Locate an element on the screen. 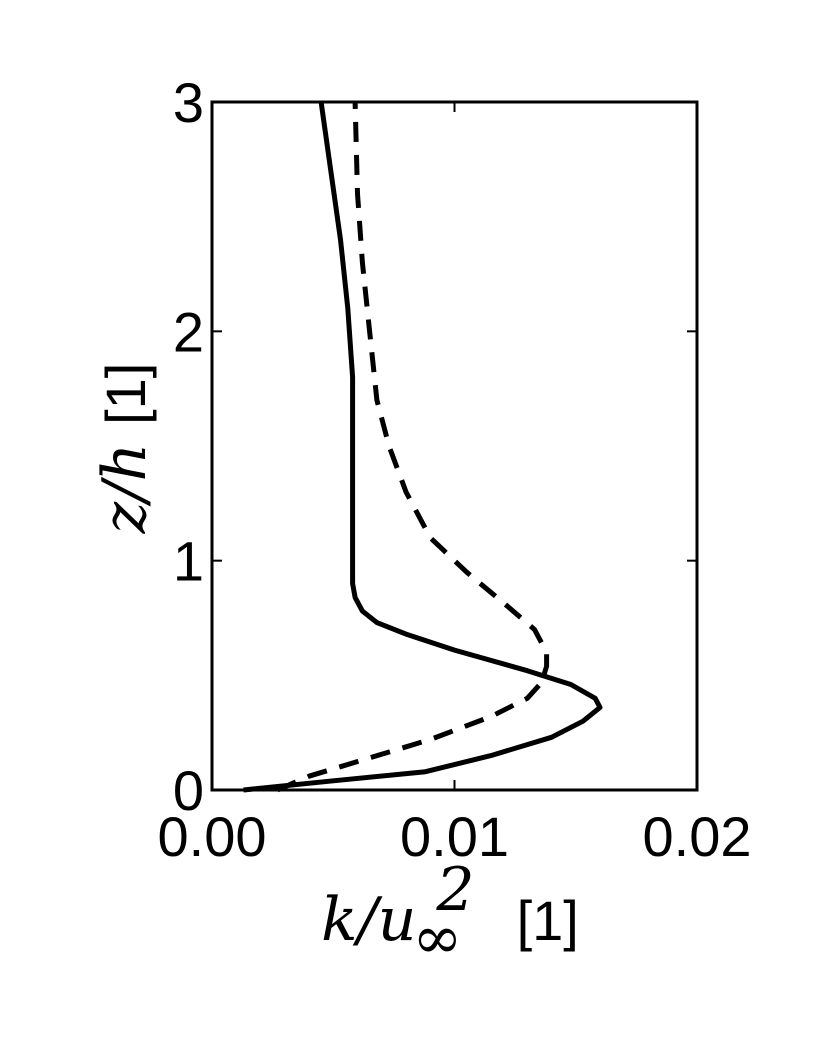 This screenshot has width=830, height=1038. y-axis-label: z/h[1] is located at coordinates (125, 449).